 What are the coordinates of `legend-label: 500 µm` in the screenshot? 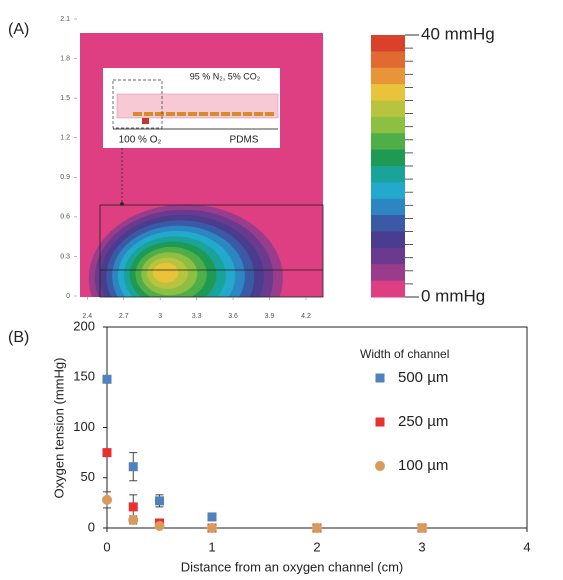 It's located at (423, 377).